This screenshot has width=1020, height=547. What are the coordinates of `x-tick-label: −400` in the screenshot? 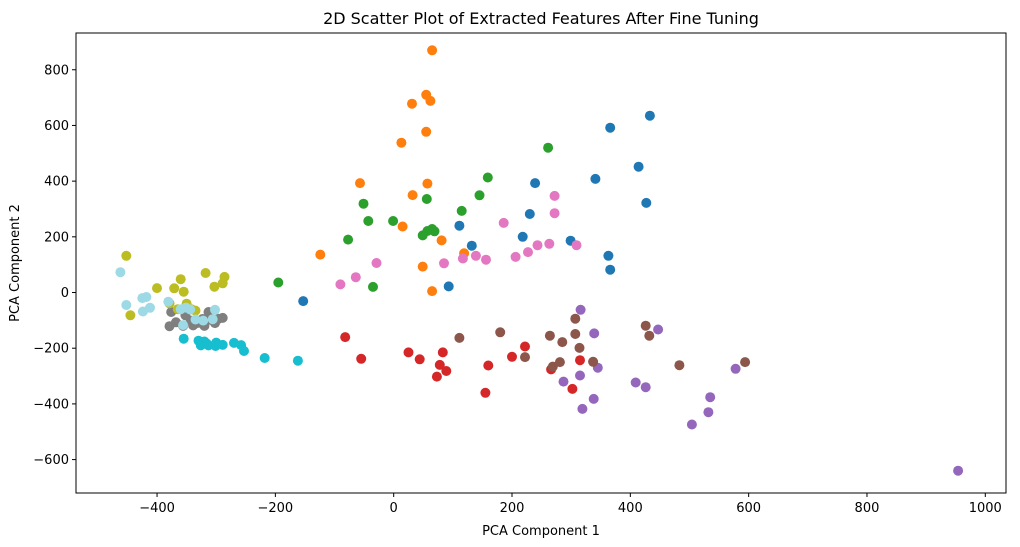 It's located at (157, 508).